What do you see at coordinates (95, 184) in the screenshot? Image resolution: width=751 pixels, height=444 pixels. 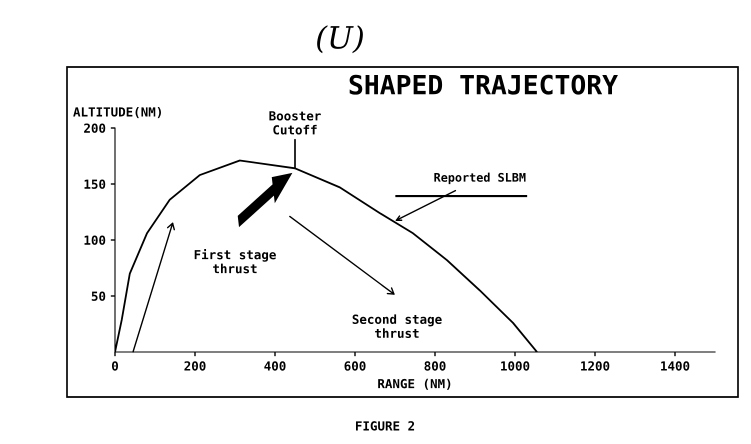 I see `y-tick-label: 150` at bounding box center [95, 184].